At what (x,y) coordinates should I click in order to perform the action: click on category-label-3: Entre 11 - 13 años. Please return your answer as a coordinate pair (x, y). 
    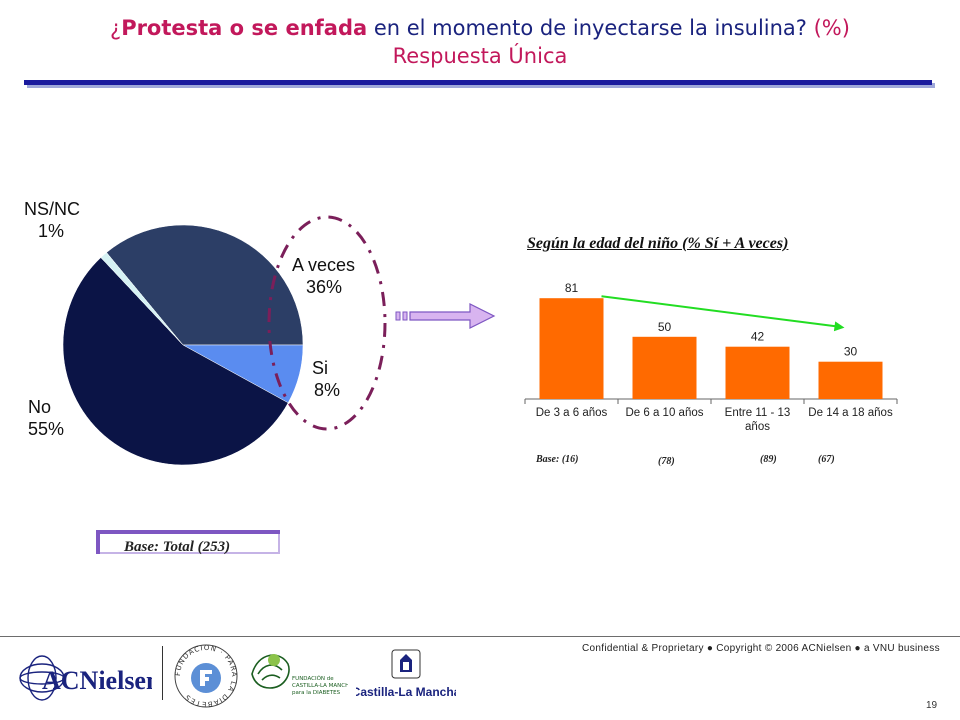
    Looking at the image, I should click on (758, 420).